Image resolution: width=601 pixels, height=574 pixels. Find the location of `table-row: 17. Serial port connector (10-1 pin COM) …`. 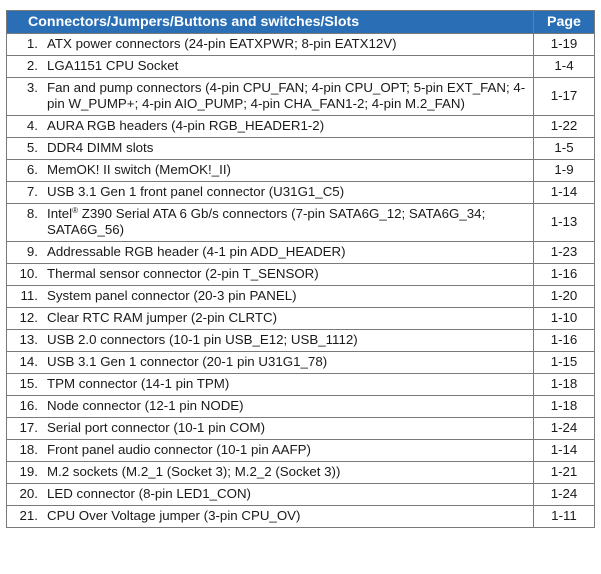

table-row: 17. Serial port connector (10-1 pin COM) … is located at coordinates (300, 428).